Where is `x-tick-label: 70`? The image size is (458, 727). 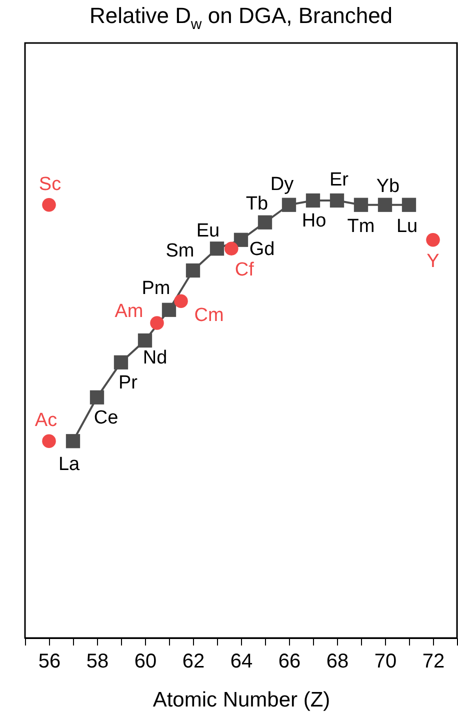
x-tick-label: 70 is located at coordinates (385, 661).